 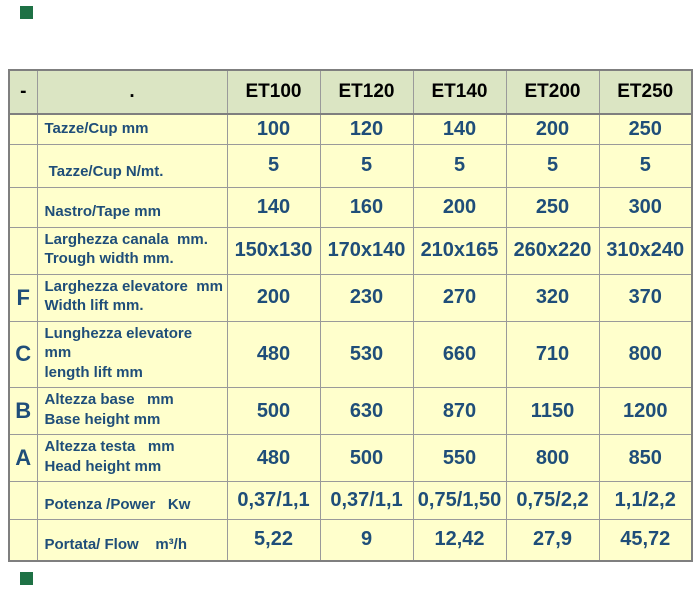 I want to click on value-cell: 12,42, so click(x=459, y=540).